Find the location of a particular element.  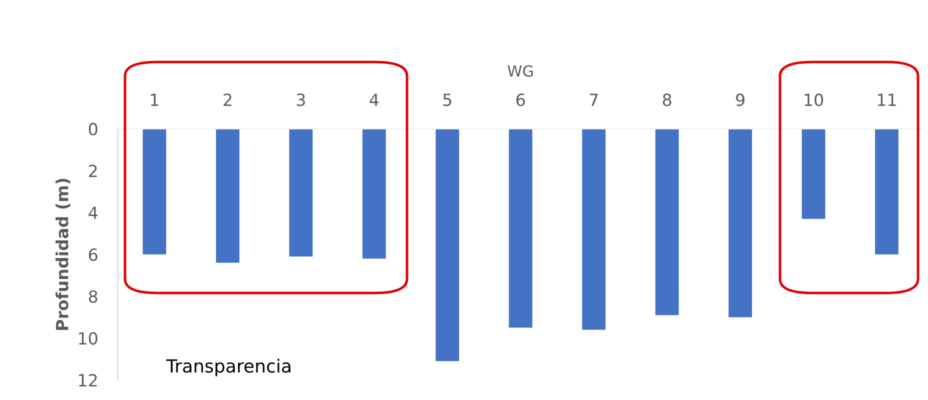

annotation: Transparencia is located at coordinates (228, 367).